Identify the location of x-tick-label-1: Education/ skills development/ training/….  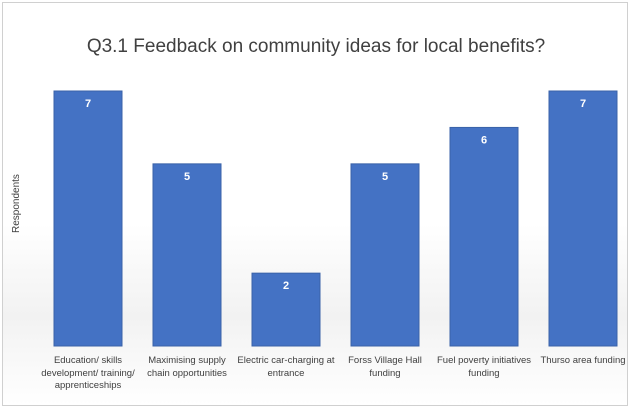
(88, 373).